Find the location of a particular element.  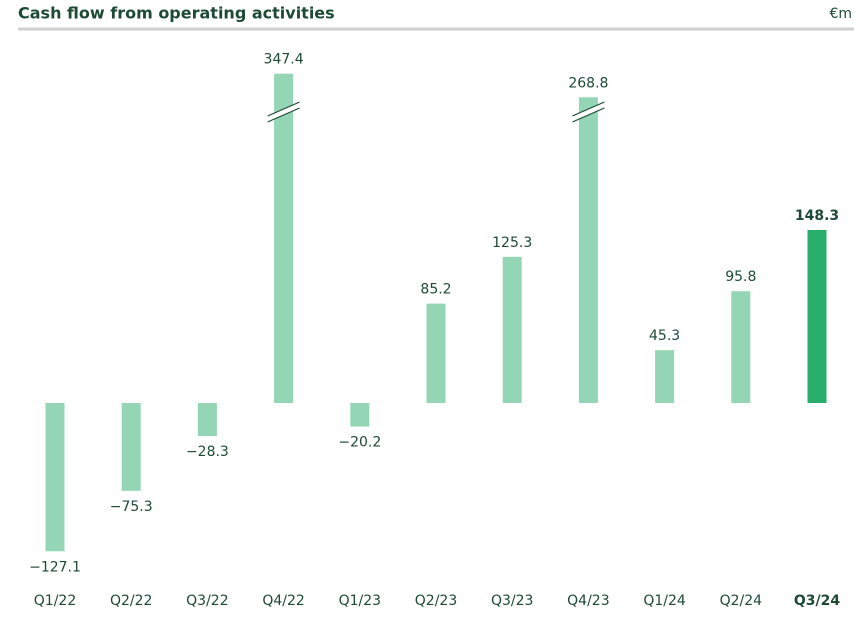

unit-label: €m is located at coordinates (840, 14).